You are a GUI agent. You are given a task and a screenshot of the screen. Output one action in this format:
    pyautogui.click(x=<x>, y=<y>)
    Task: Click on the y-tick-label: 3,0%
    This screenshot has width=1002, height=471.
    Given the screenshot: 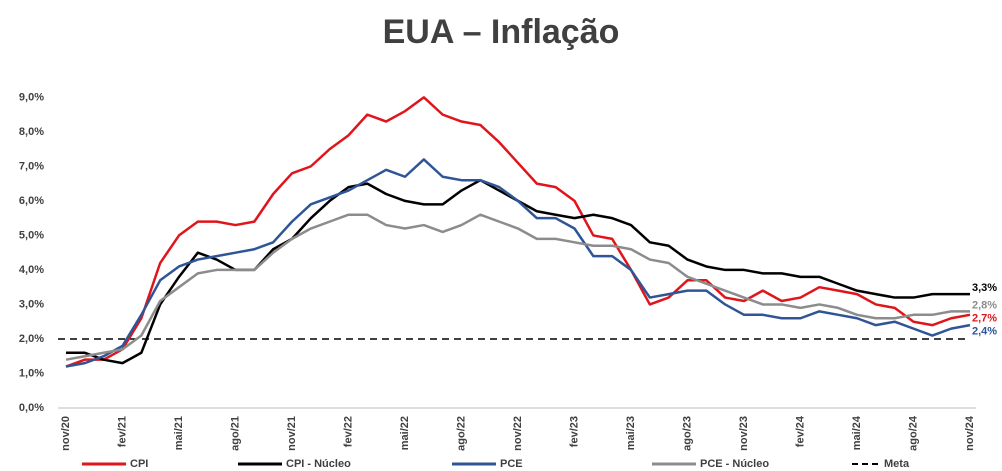 What is the action you would take?
    pyautogui.click(x=31, y=304)
    